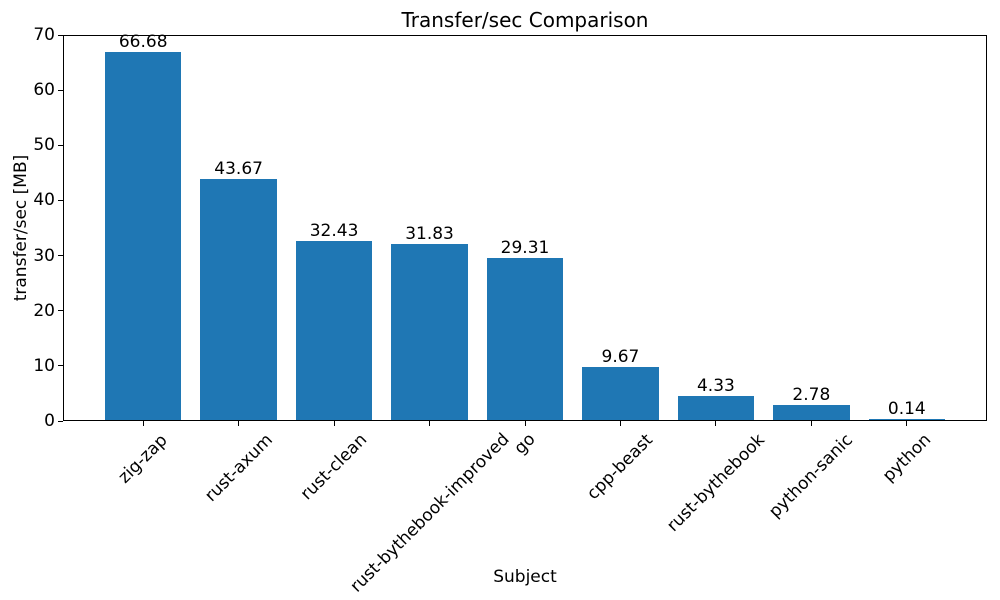 The image size is (1000, 600). Describe the element at coordinates (143, 42) in the screenshot. I see `bar-value-label: 66.68` at that location.